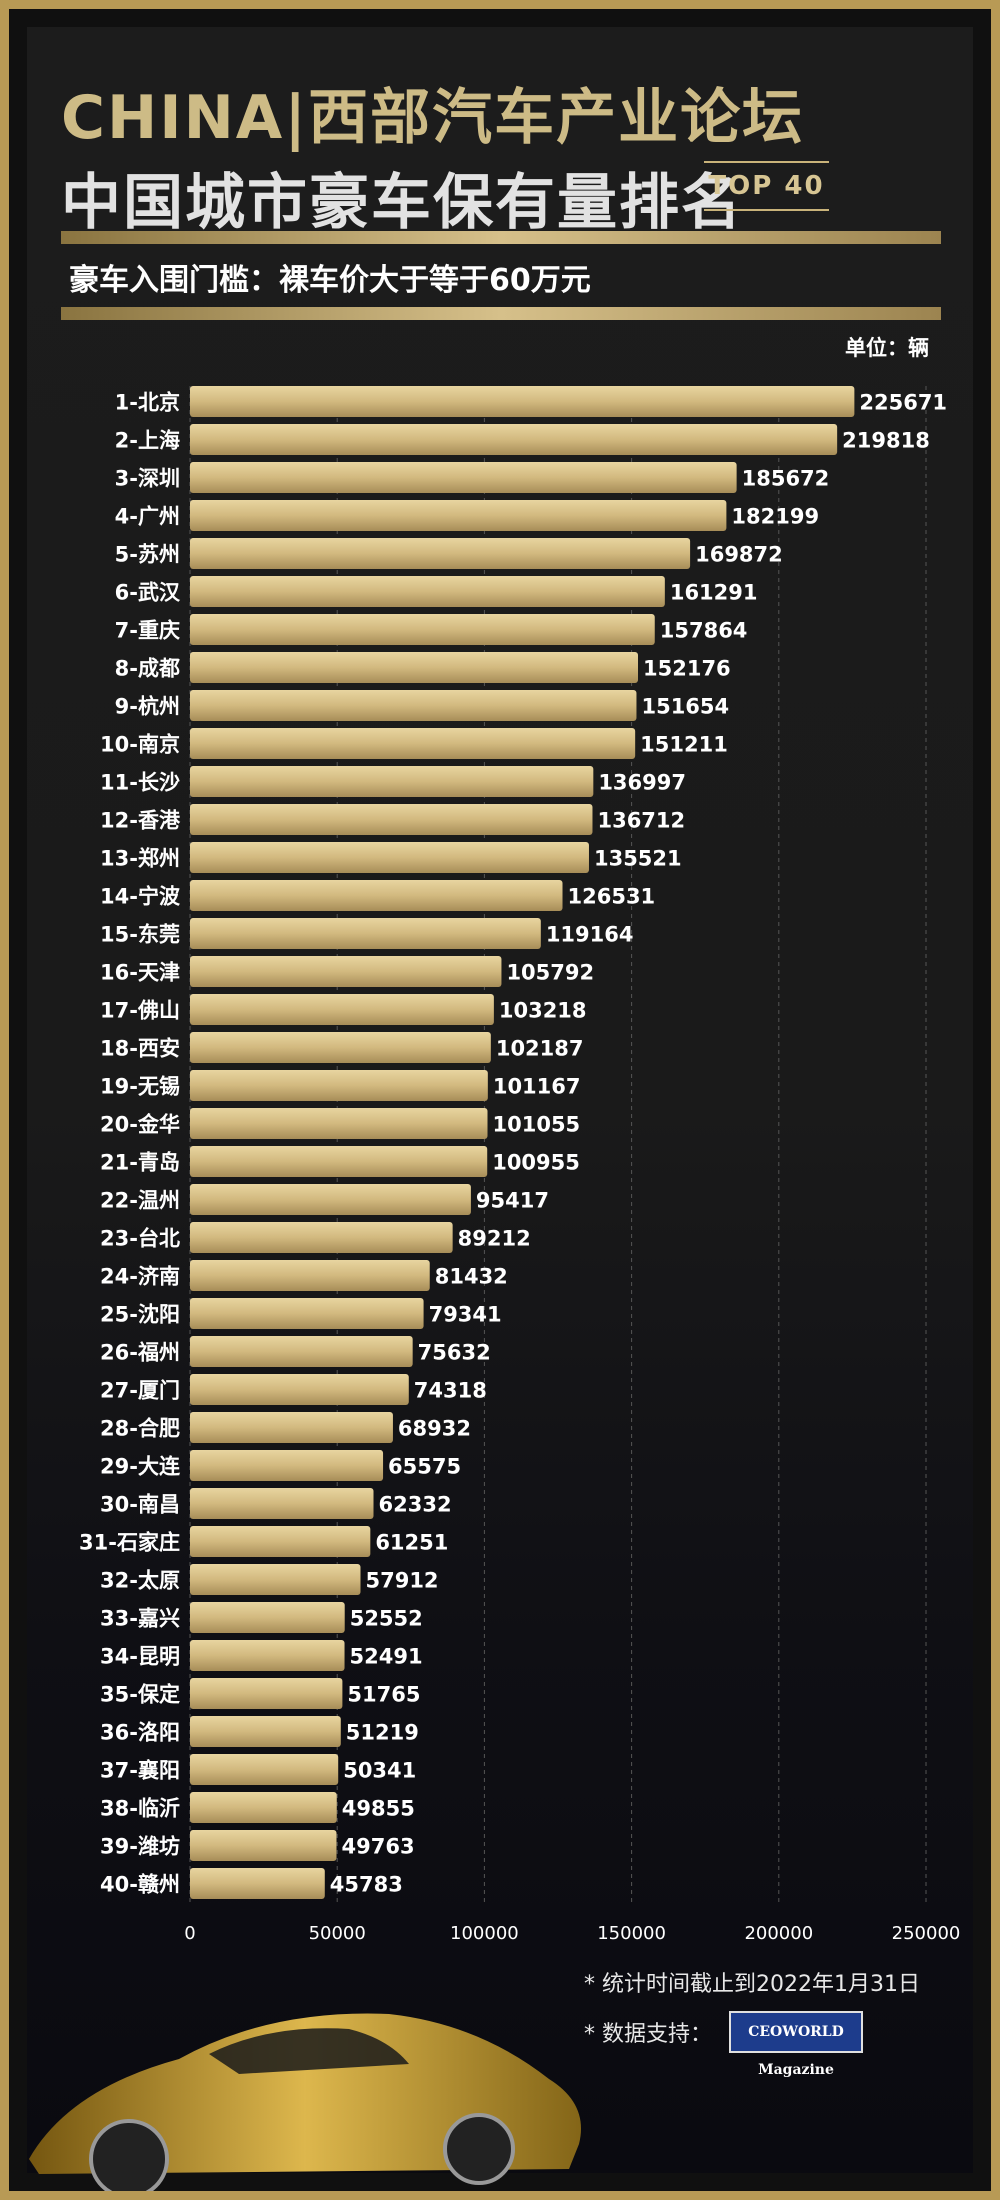 Image resolution: width=1000 pixels, height=2200 pixels. What do you see at coordinates (402, 203) in the screenshot?
I see `sub-title: 中国城市豪车保有量排名` at bounding box center [402, 203].